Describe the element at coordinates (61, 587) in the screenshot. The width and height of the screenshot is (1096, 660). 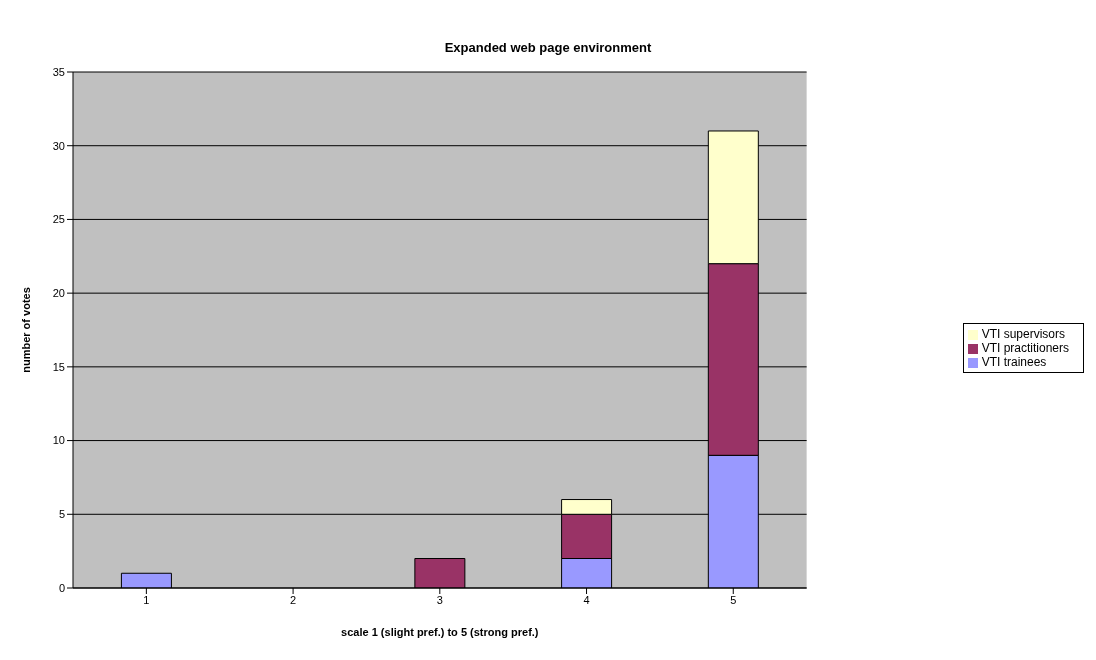
I see `y-tick-label: 0` at that location.